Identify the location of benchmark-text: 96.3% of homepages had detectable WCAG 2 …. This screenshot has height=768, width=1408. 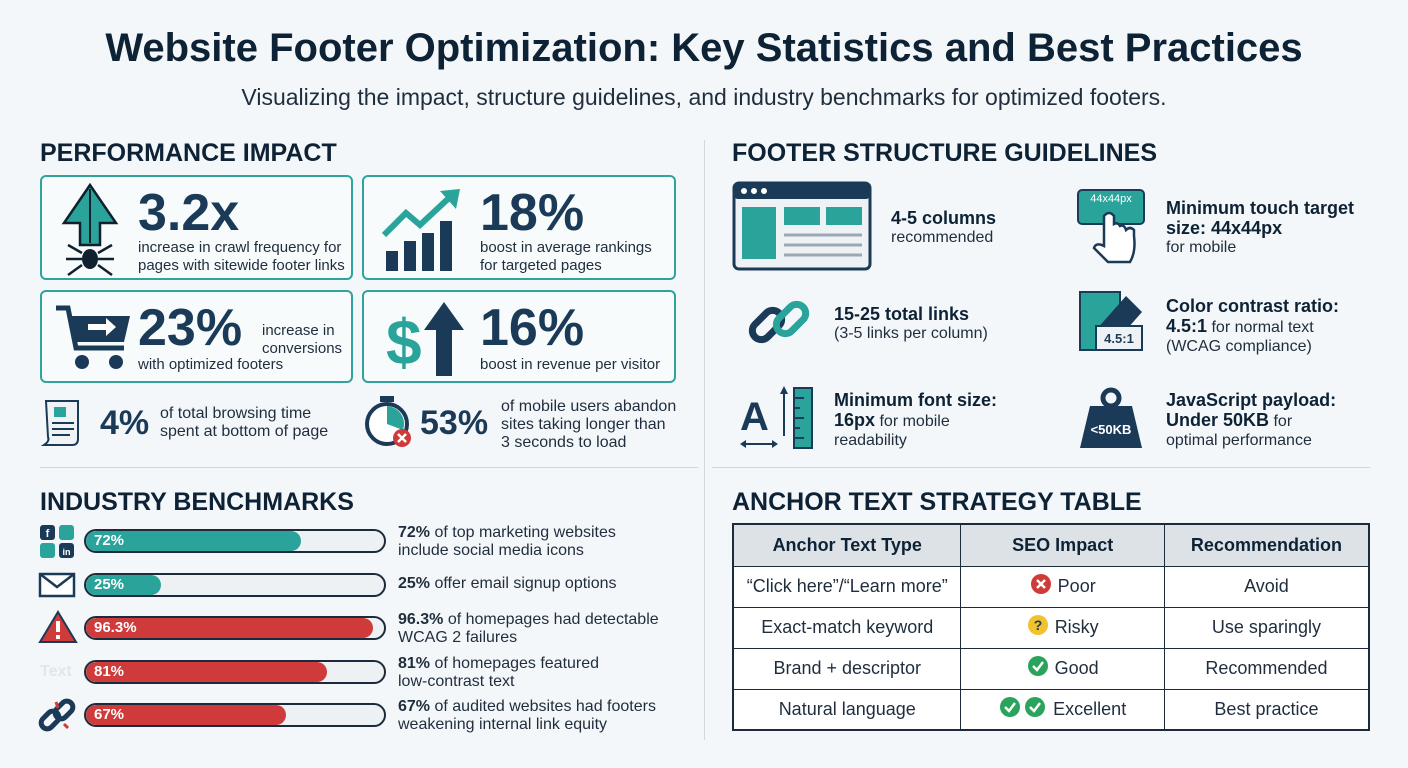
(528, 628).